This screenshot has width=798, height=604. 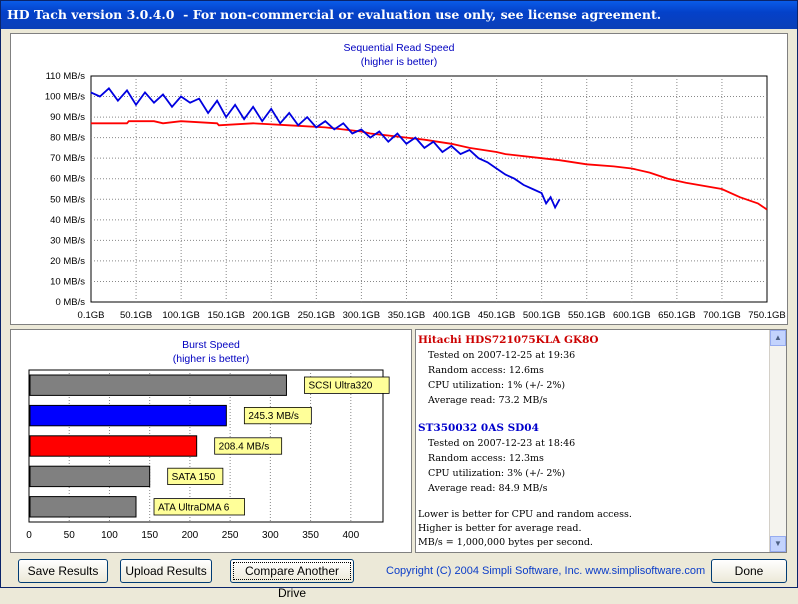 I want to click on drive2-random-access: Random access: 12.3ms, so click(x=486, y=458).